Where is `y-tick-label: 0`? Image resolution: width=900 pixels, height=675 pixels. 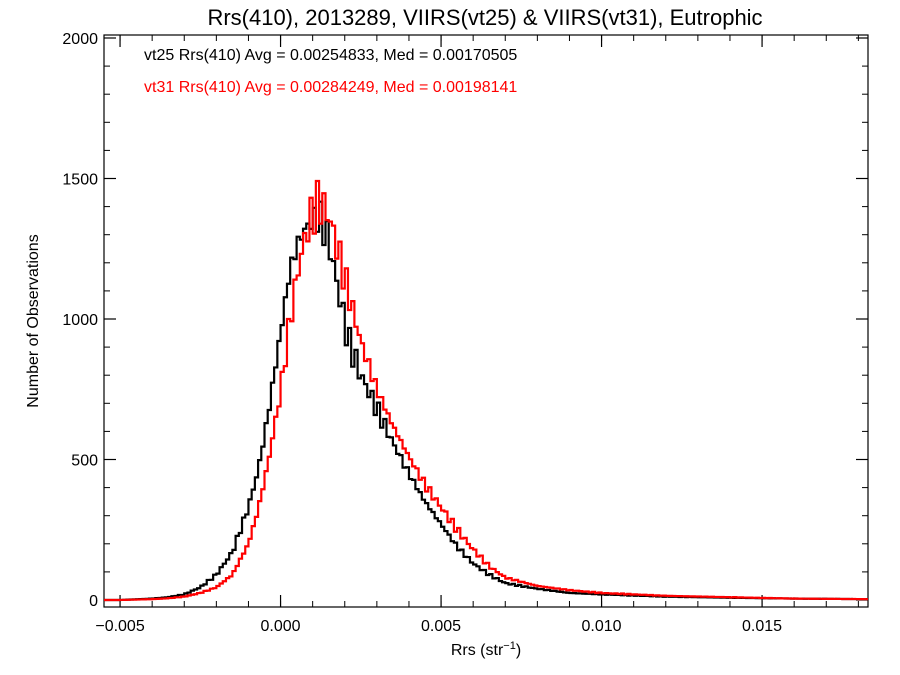 y-tick-label: 0 is located at coordinates (93, 601).